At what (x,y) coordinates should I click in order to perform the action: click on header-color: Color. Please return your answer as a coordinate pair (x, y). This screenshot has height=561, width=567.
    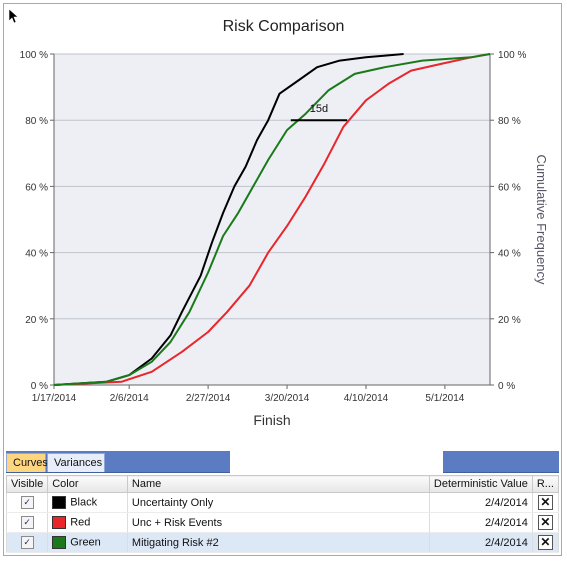
    Looking at the image, I should click on (87, 484).